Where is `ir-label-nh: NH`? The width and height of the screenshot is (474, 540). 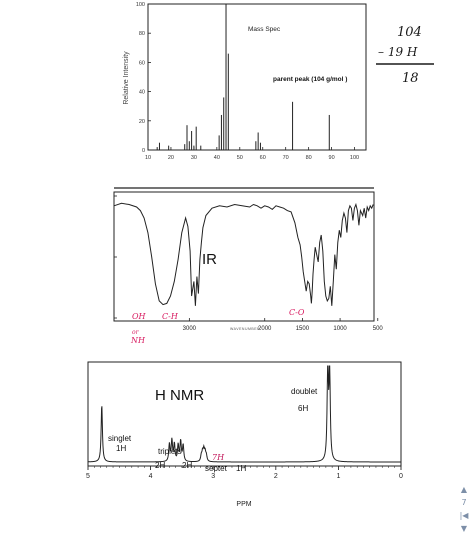 ir-label-nh: NH is located at coordinates (138, 340).